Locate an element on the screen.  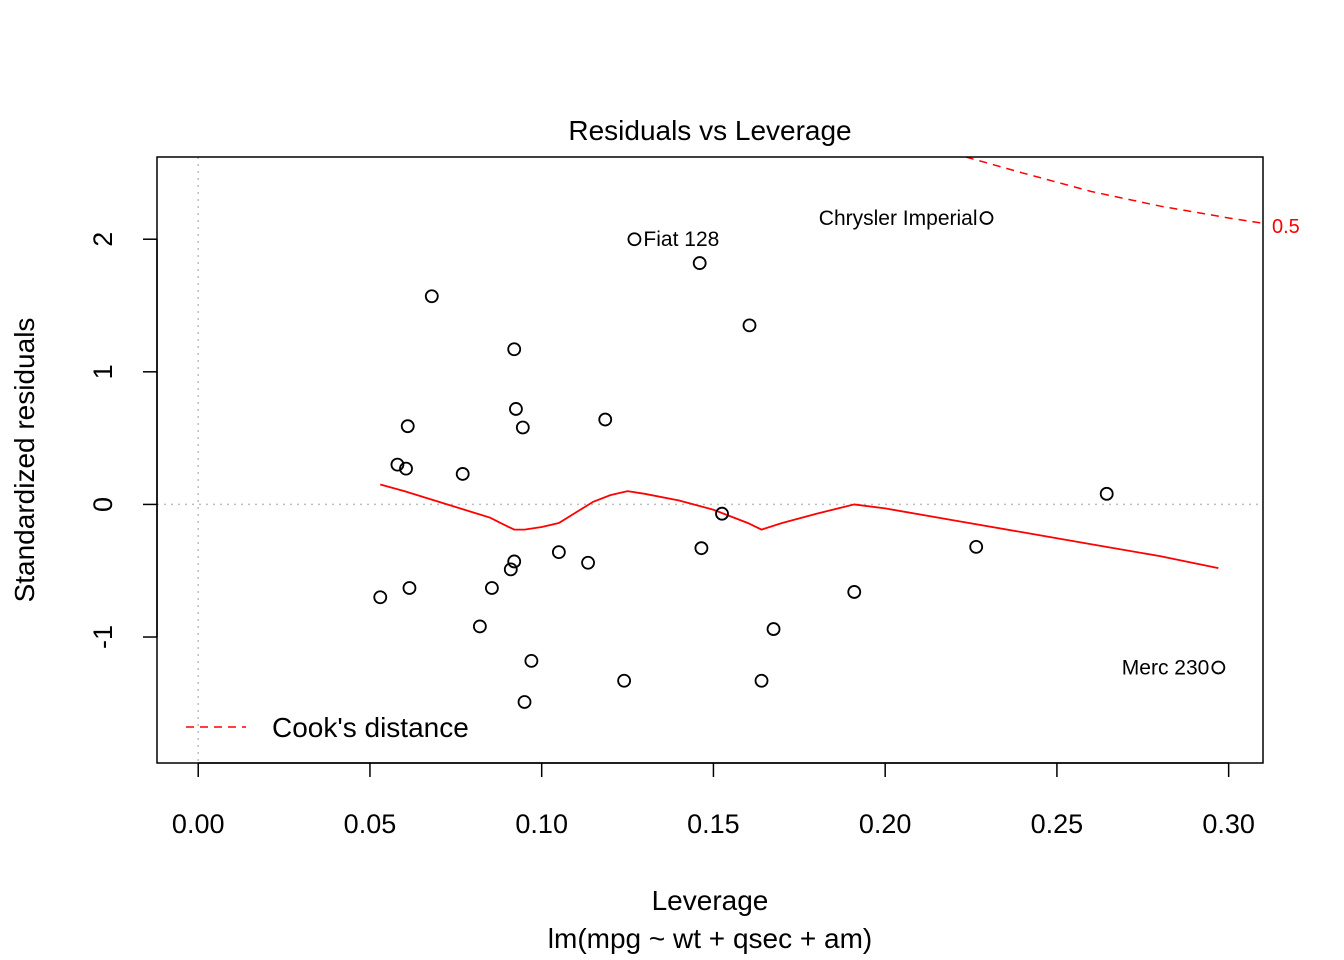
smoothed-trend-line is located at coordinates (799, 526).